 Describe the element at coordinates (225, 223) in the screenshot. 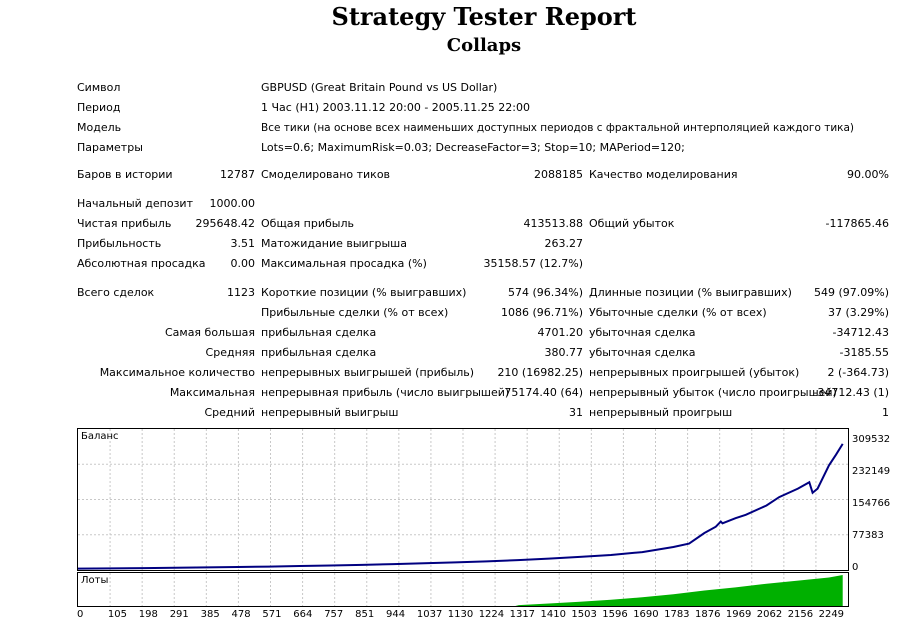

I see `net-profit-value: 295648.42` at that location.